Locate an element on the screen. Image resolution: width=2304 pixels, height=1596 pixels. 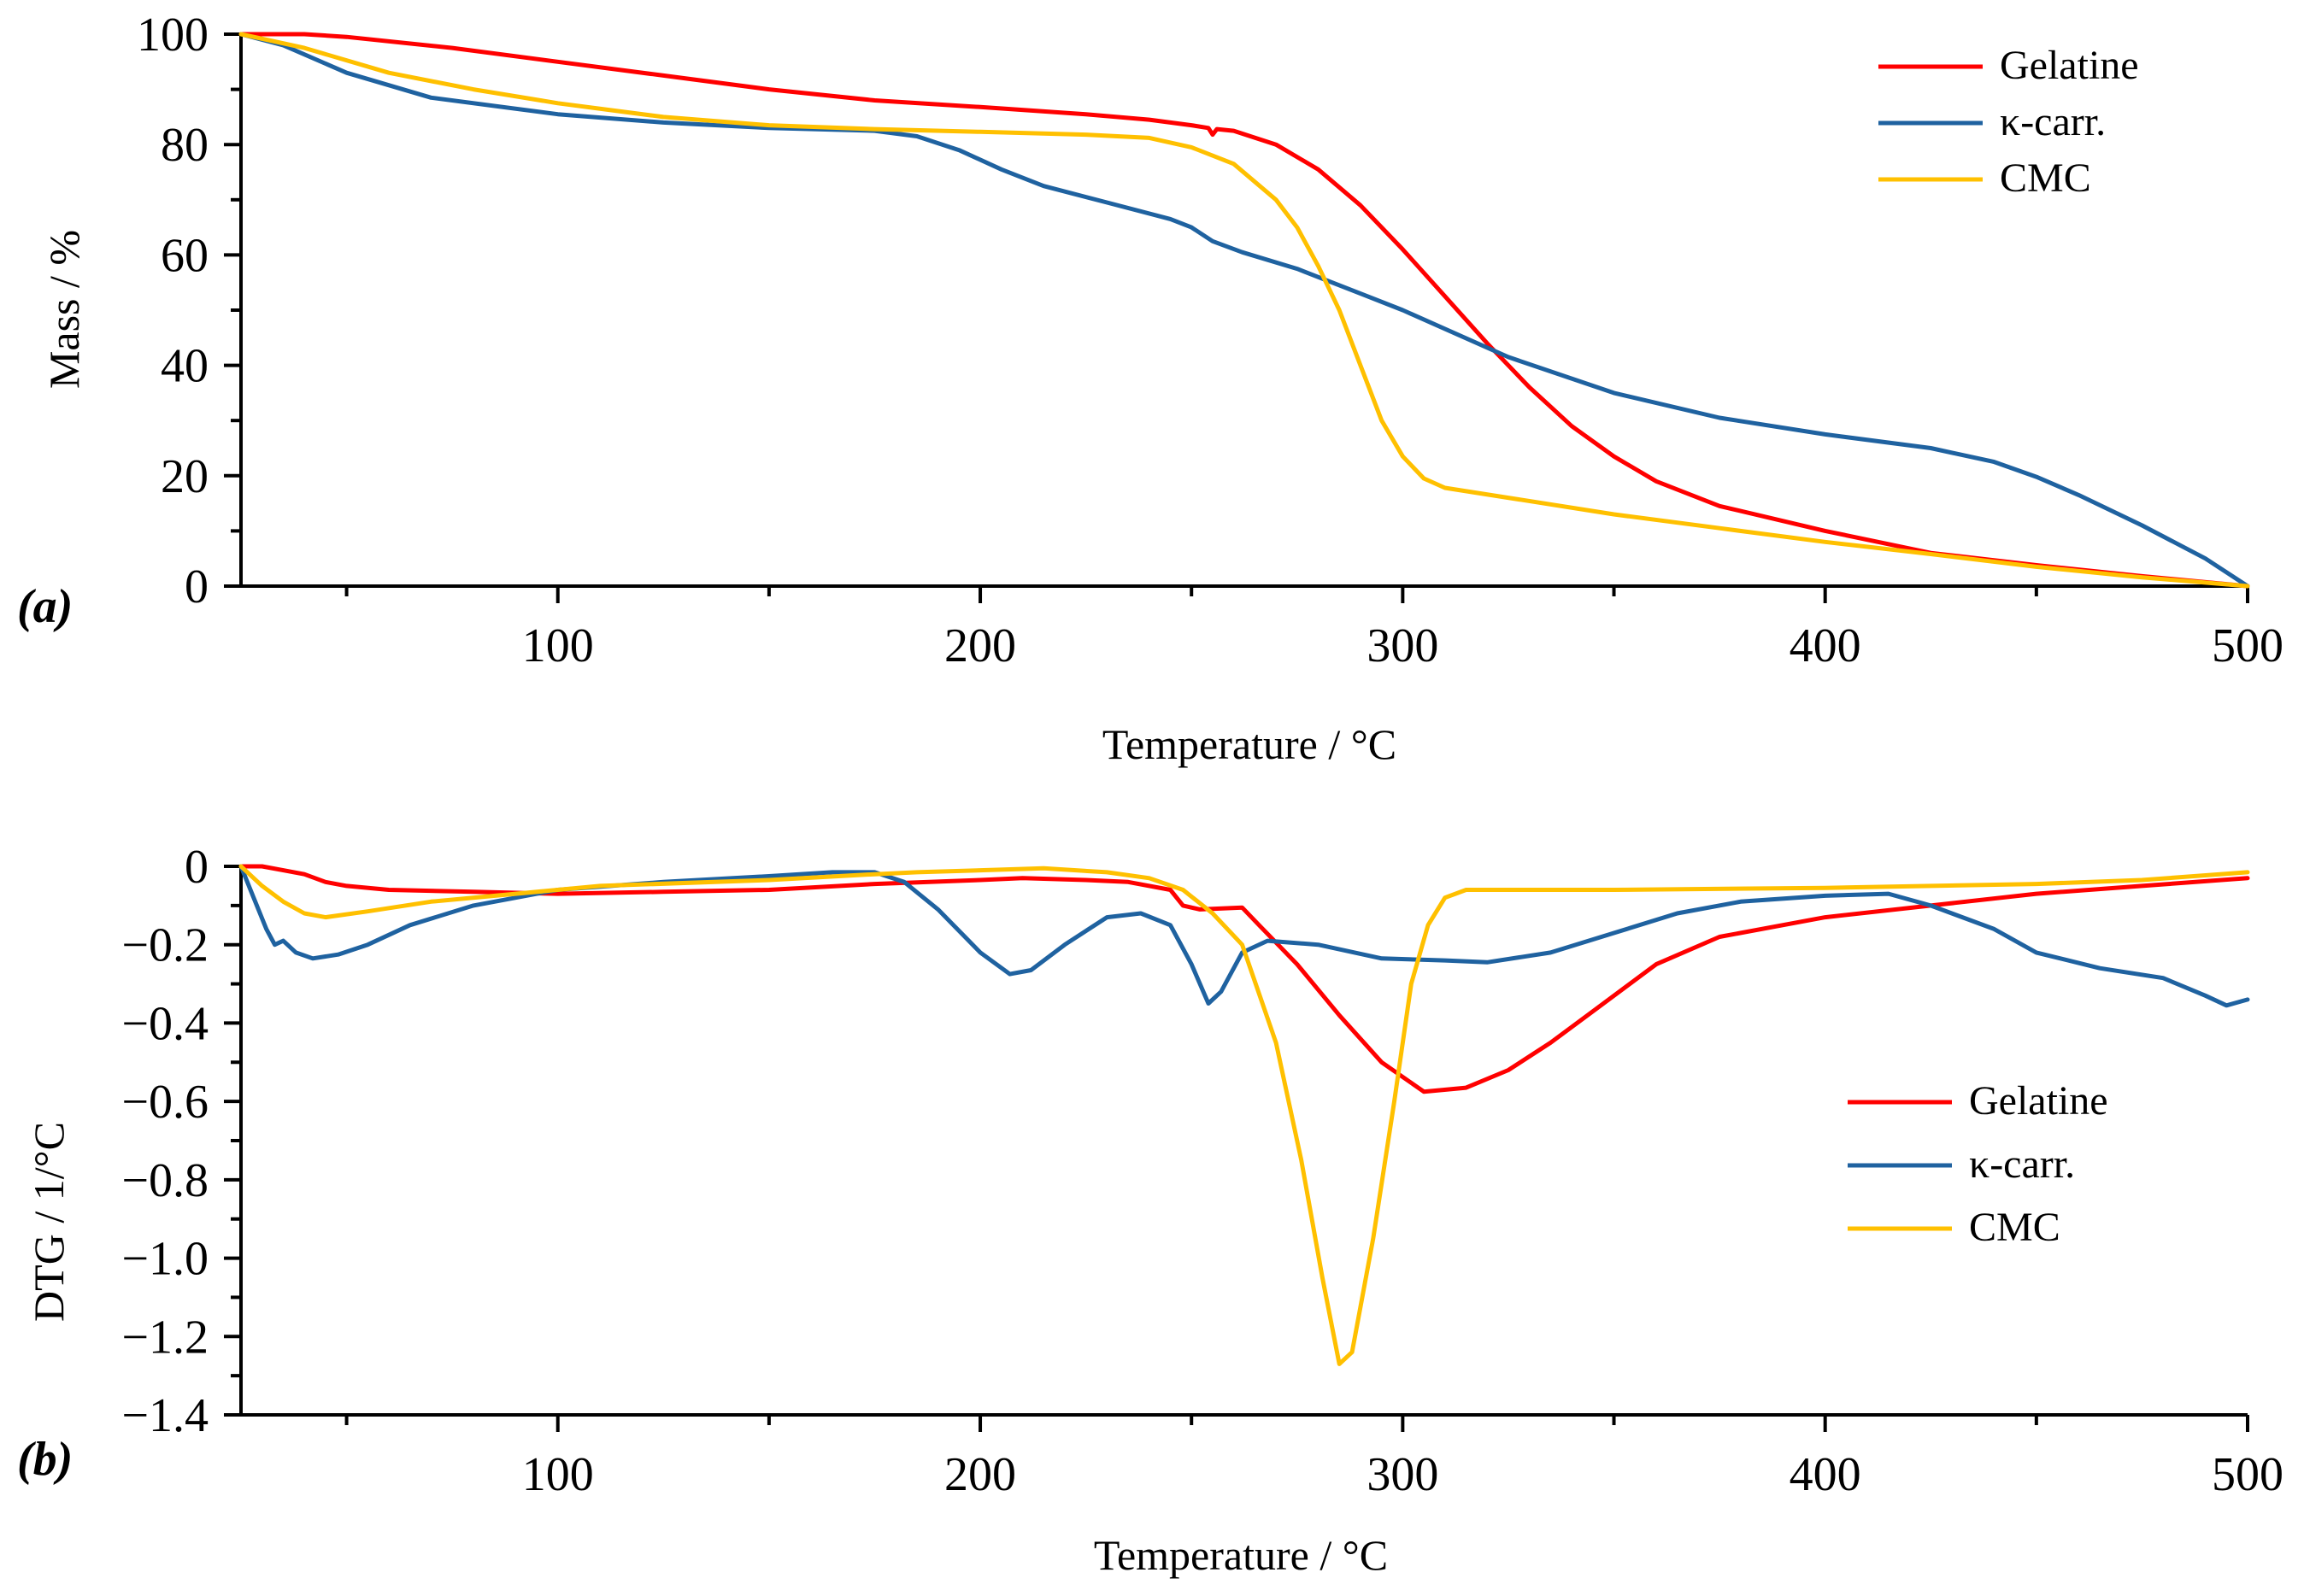
y-tick-label: 40 is located at coordinates (185, 366).